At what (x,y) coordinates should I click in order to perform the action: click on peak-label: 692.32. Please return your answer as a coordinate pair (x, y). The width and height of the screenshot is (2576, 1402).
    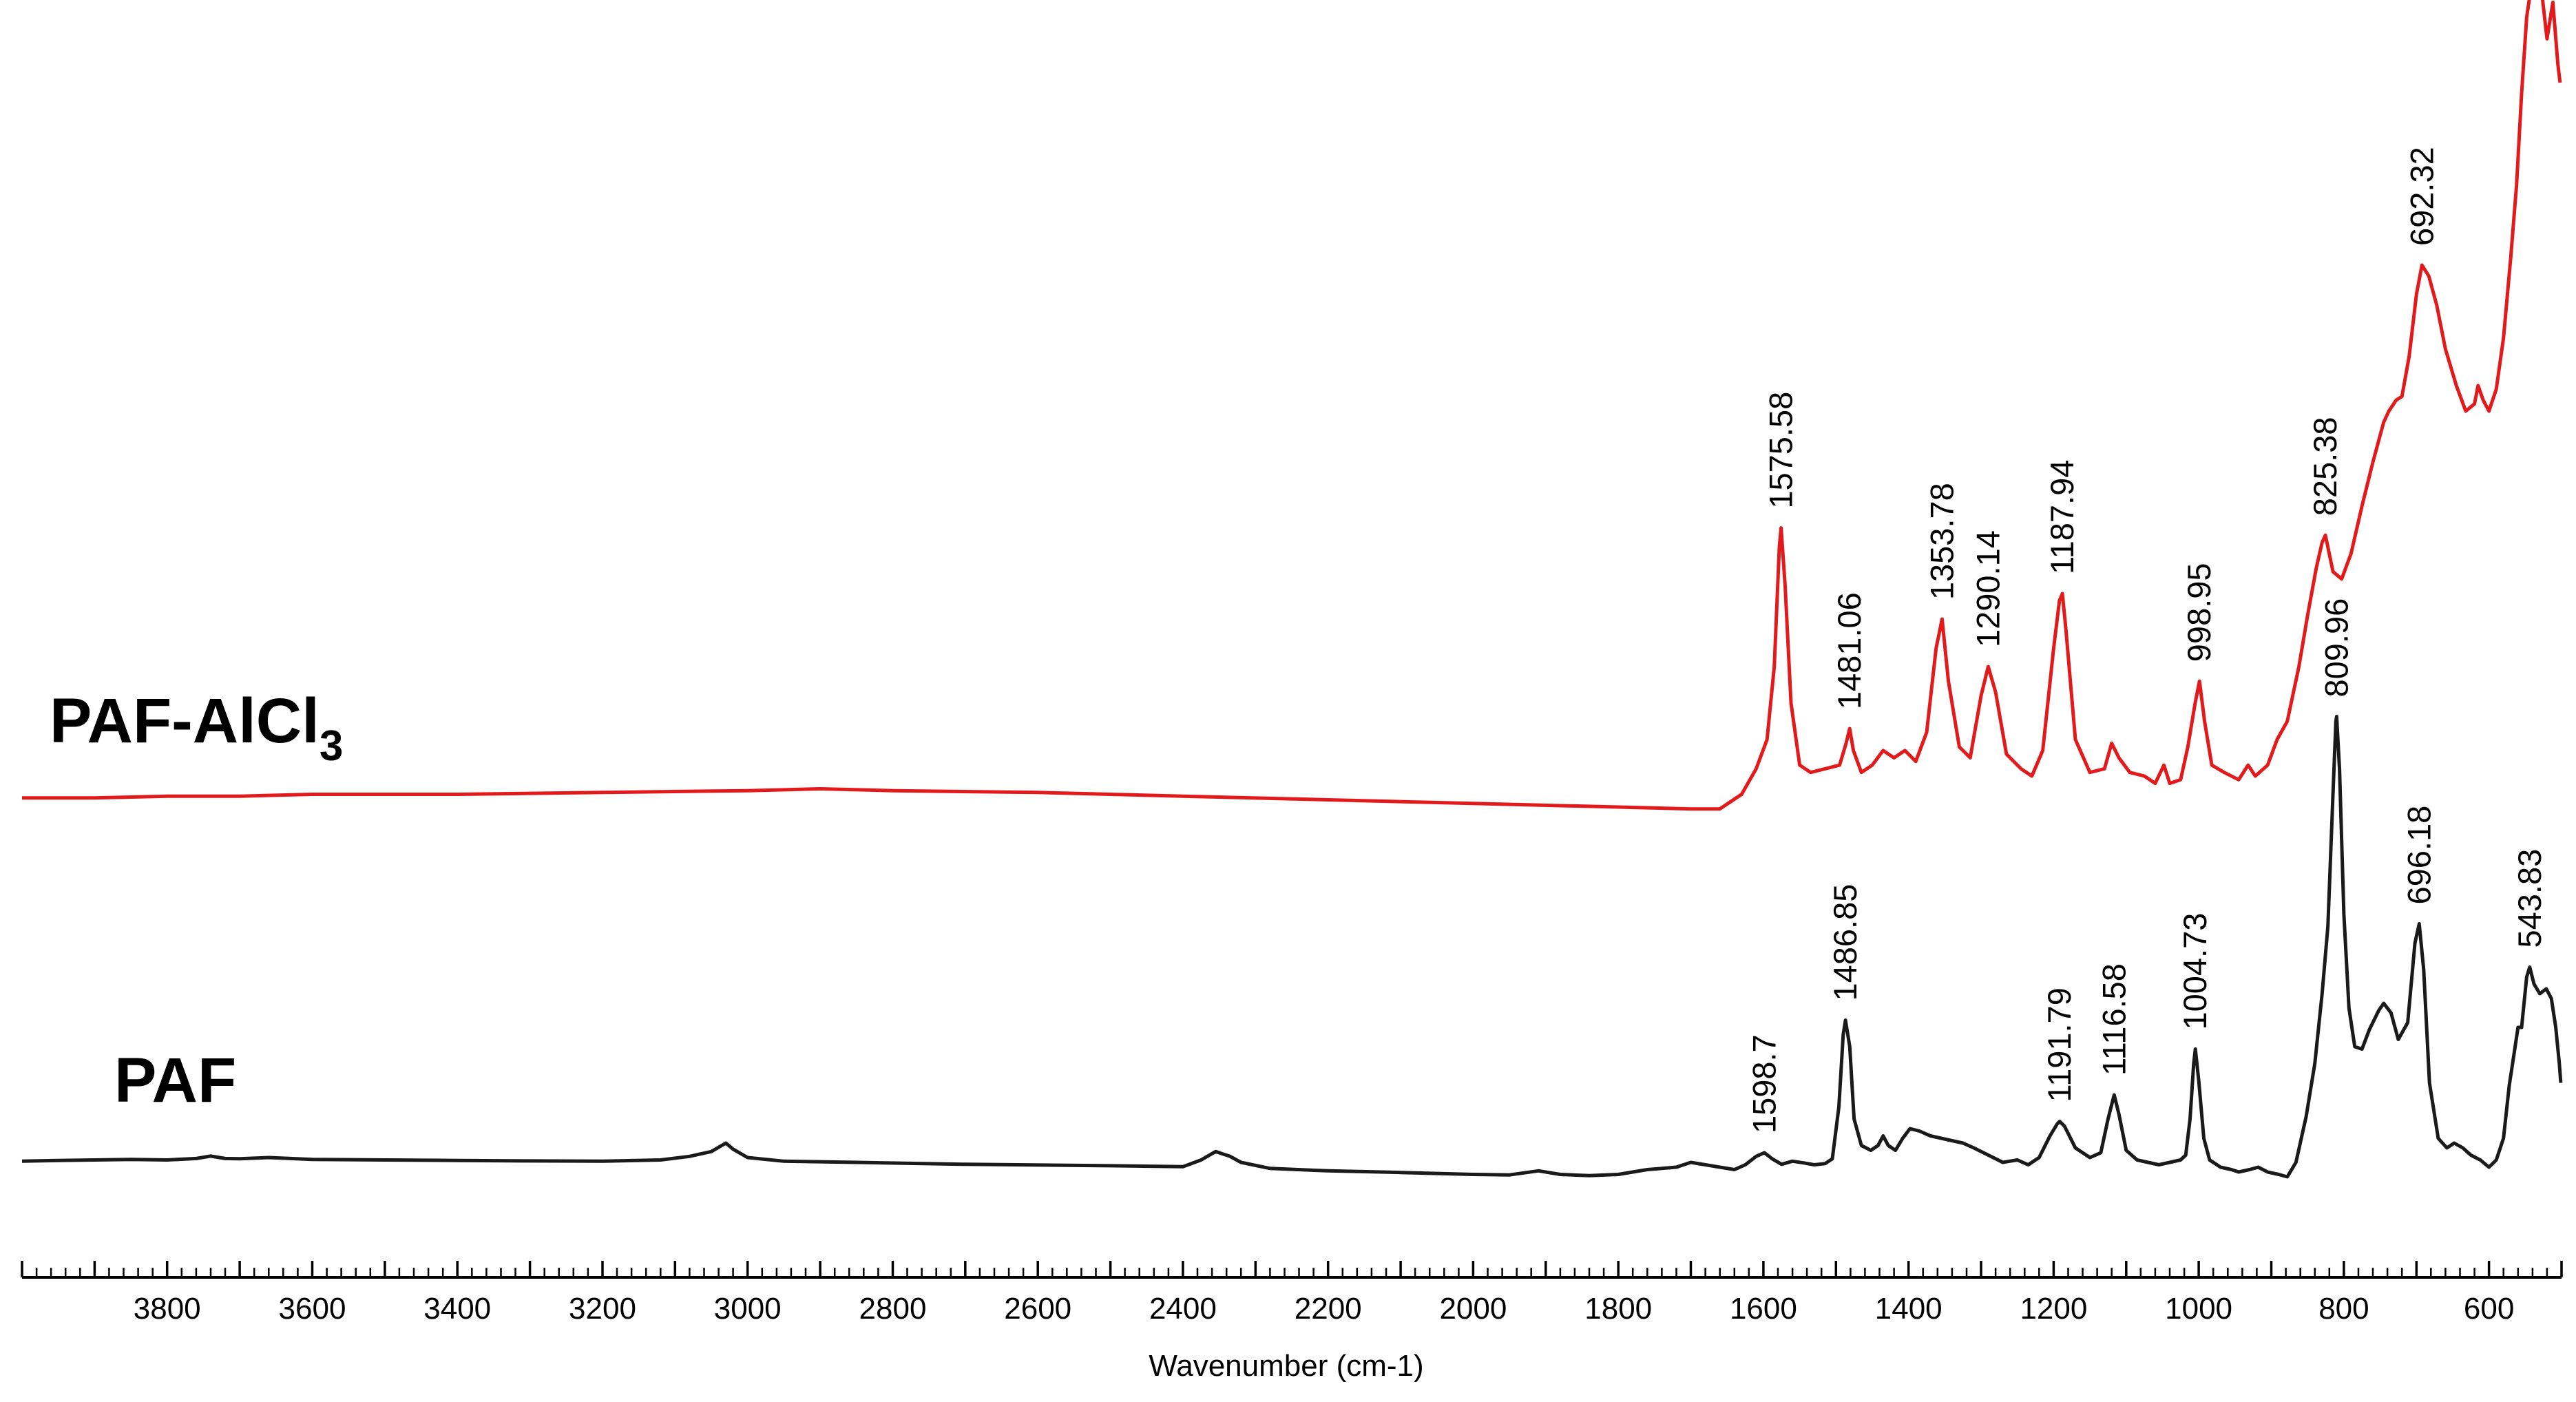
    Looking at the image, I should click on (2421, 197).